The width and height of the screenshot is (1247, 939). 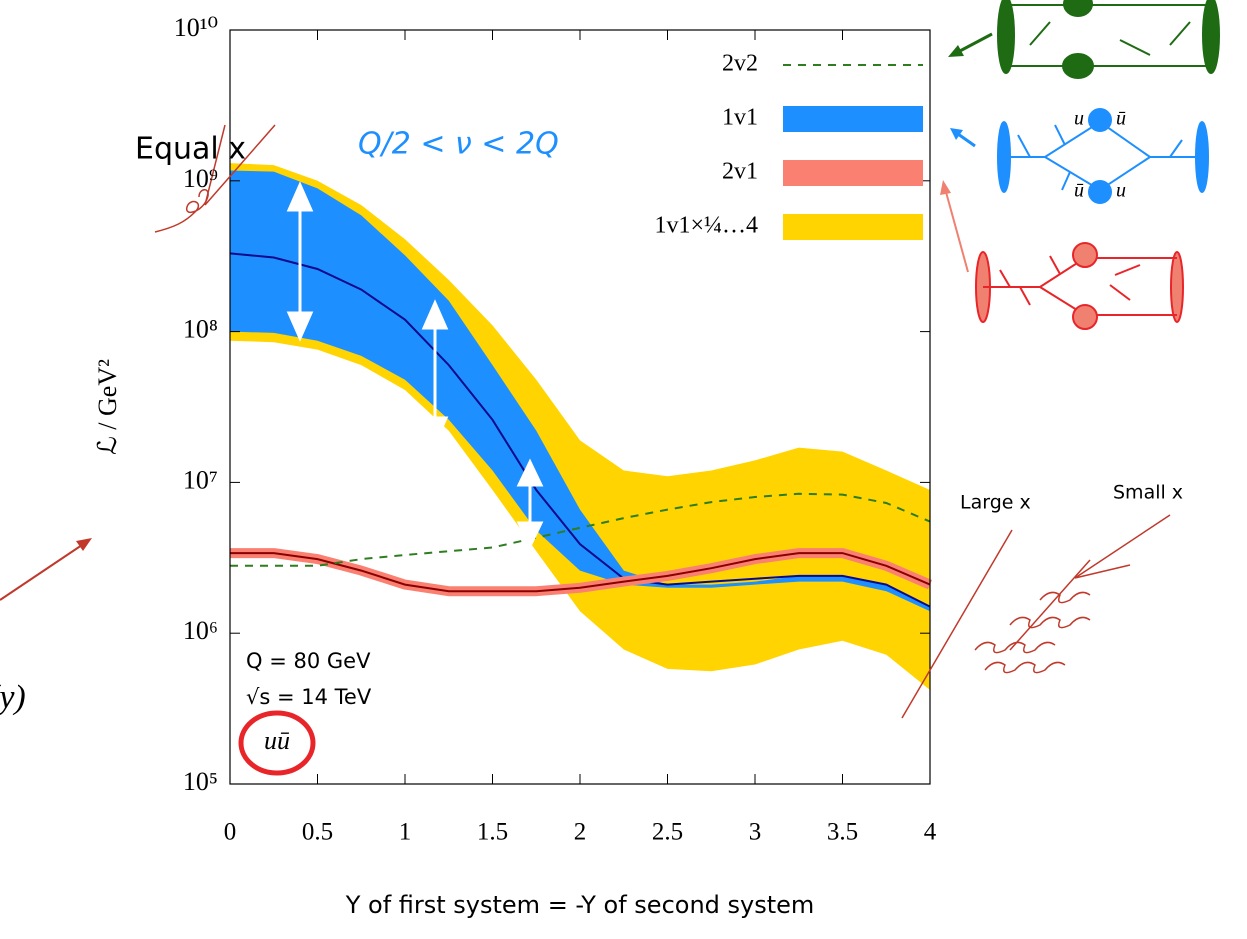 What do you see at coordinates (405, 832) in the screenshot?
I see `x-tick-label: 1` at bounding box center [405, 832].